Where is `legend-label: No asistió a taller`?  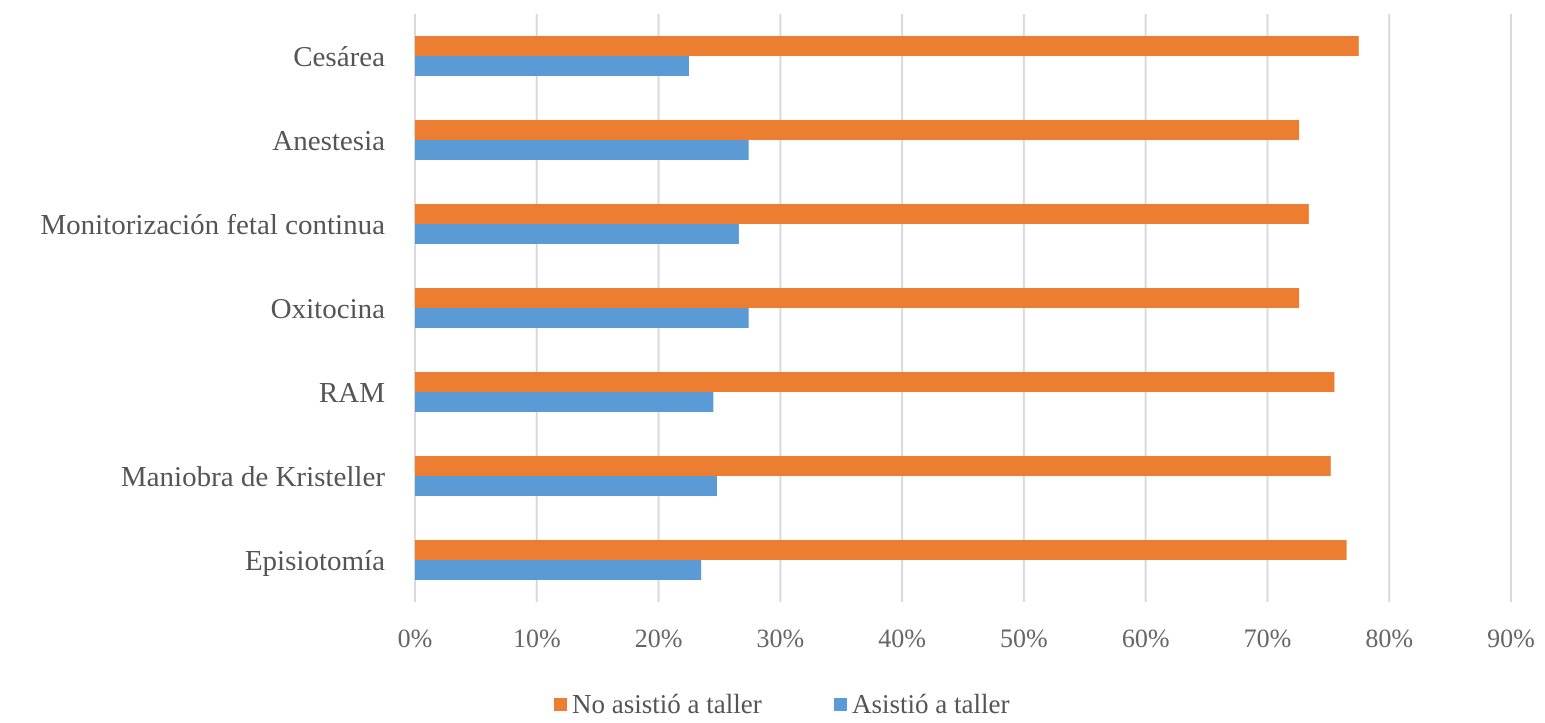
legend-label: No asistió a taller is located at coordinates (667, 704).